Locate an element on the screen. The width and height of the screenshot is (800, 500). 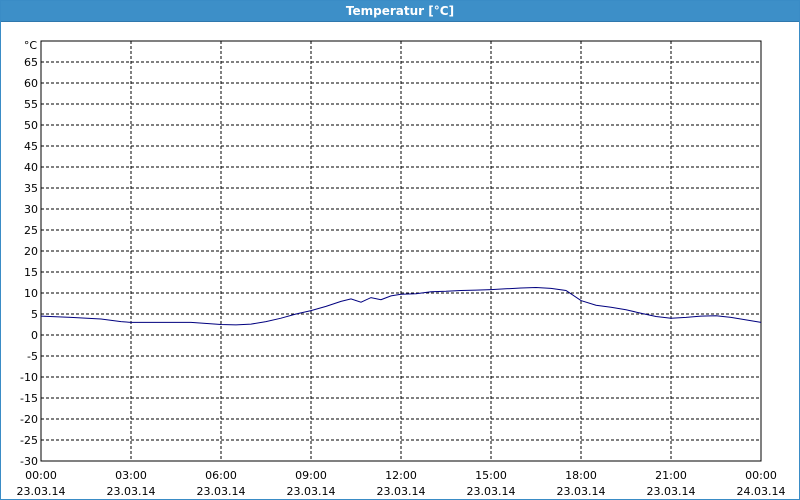
y-tick-label: 65 is located at coordinates (31, 62).